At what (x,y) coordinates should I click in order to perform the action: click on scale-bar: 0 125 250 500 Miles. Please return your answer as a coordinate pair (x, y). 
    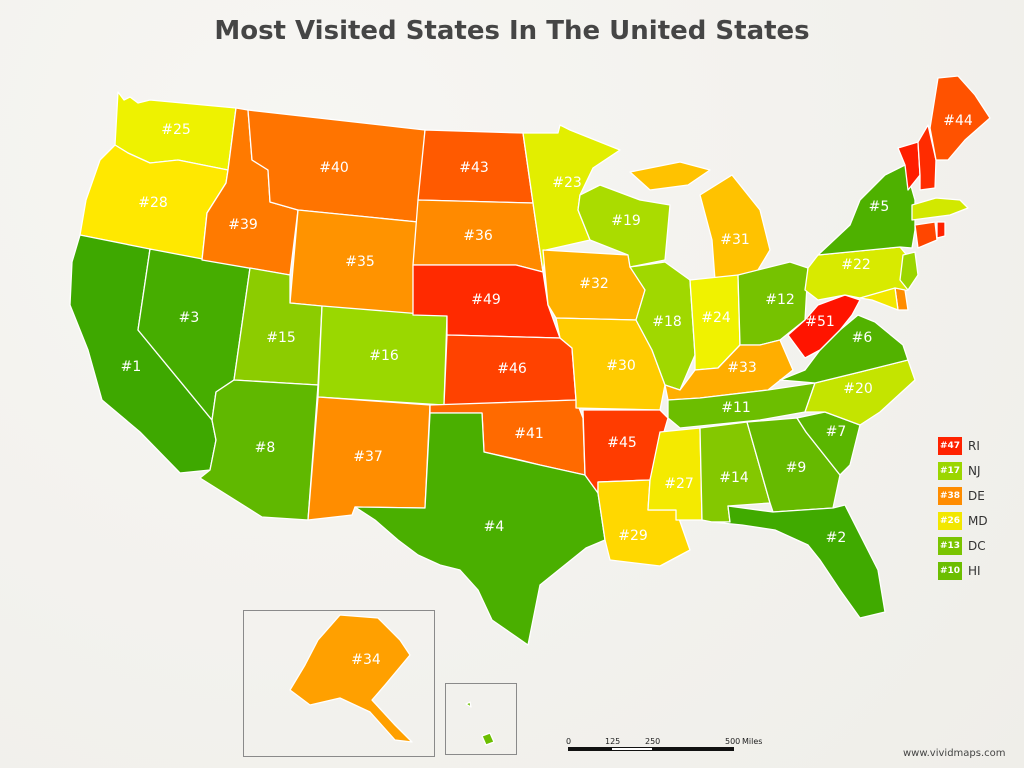
    Looking at the image, I should click on (675, 750).